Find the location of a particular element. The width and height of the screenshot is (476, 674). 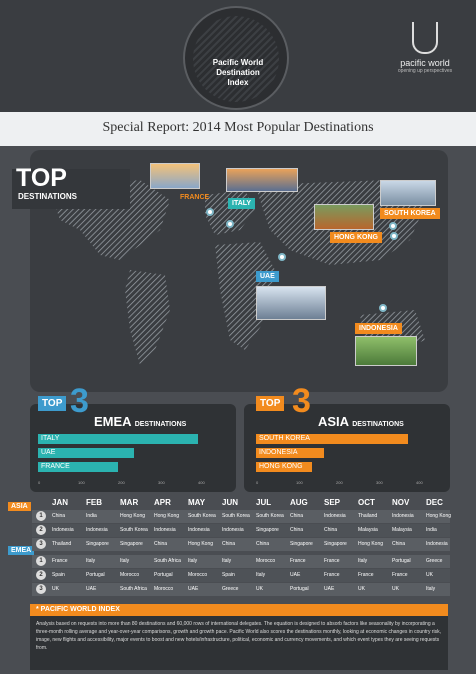

emea-top-label: TOP is located at coordinates (52, 403).